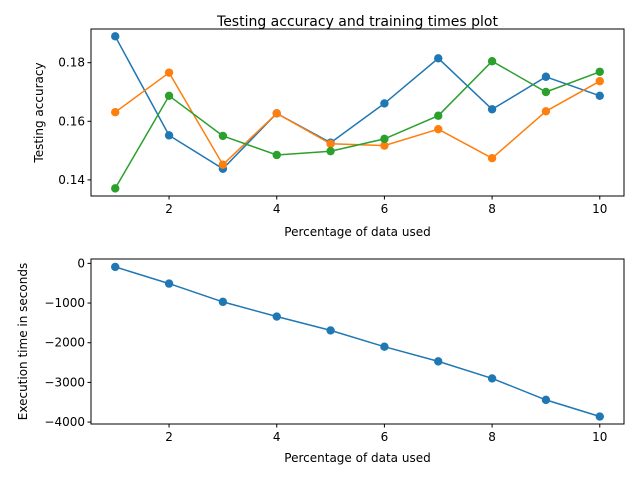 The width and height of the screenshot is (640, 480). I want to click on accuracy-y-tick-label: 0.18, so click(71, 63).